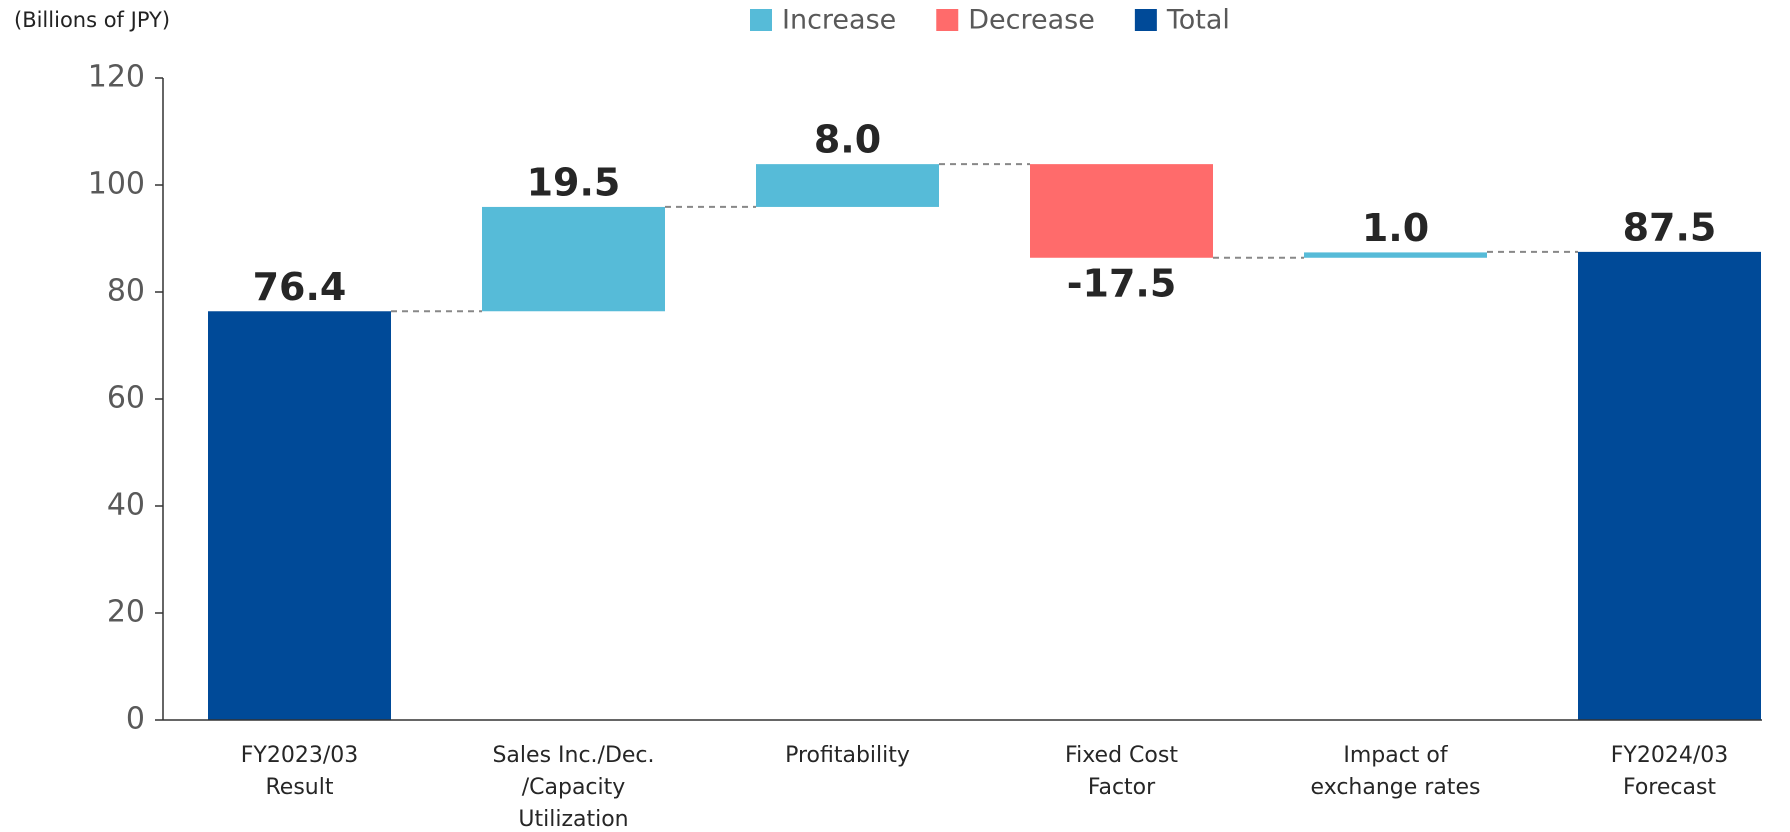 The width and height of the screenshot is (1790, 832). I want to click on x-tick-label: Impact of, so click(1396, 755).